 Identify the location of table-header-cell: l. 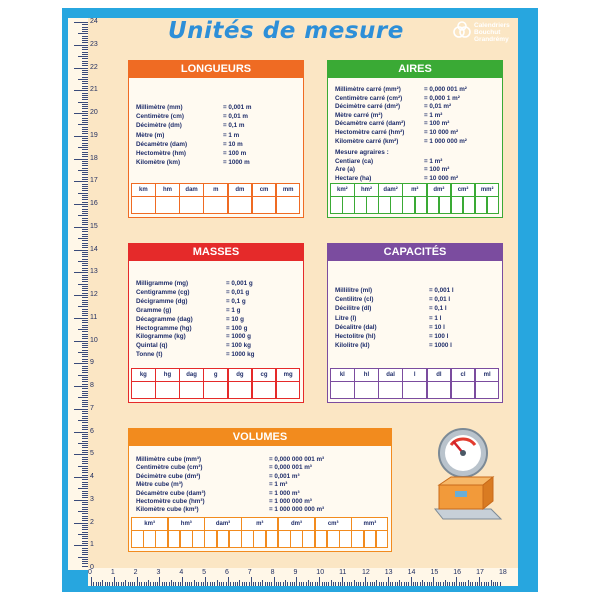
(415, 375).